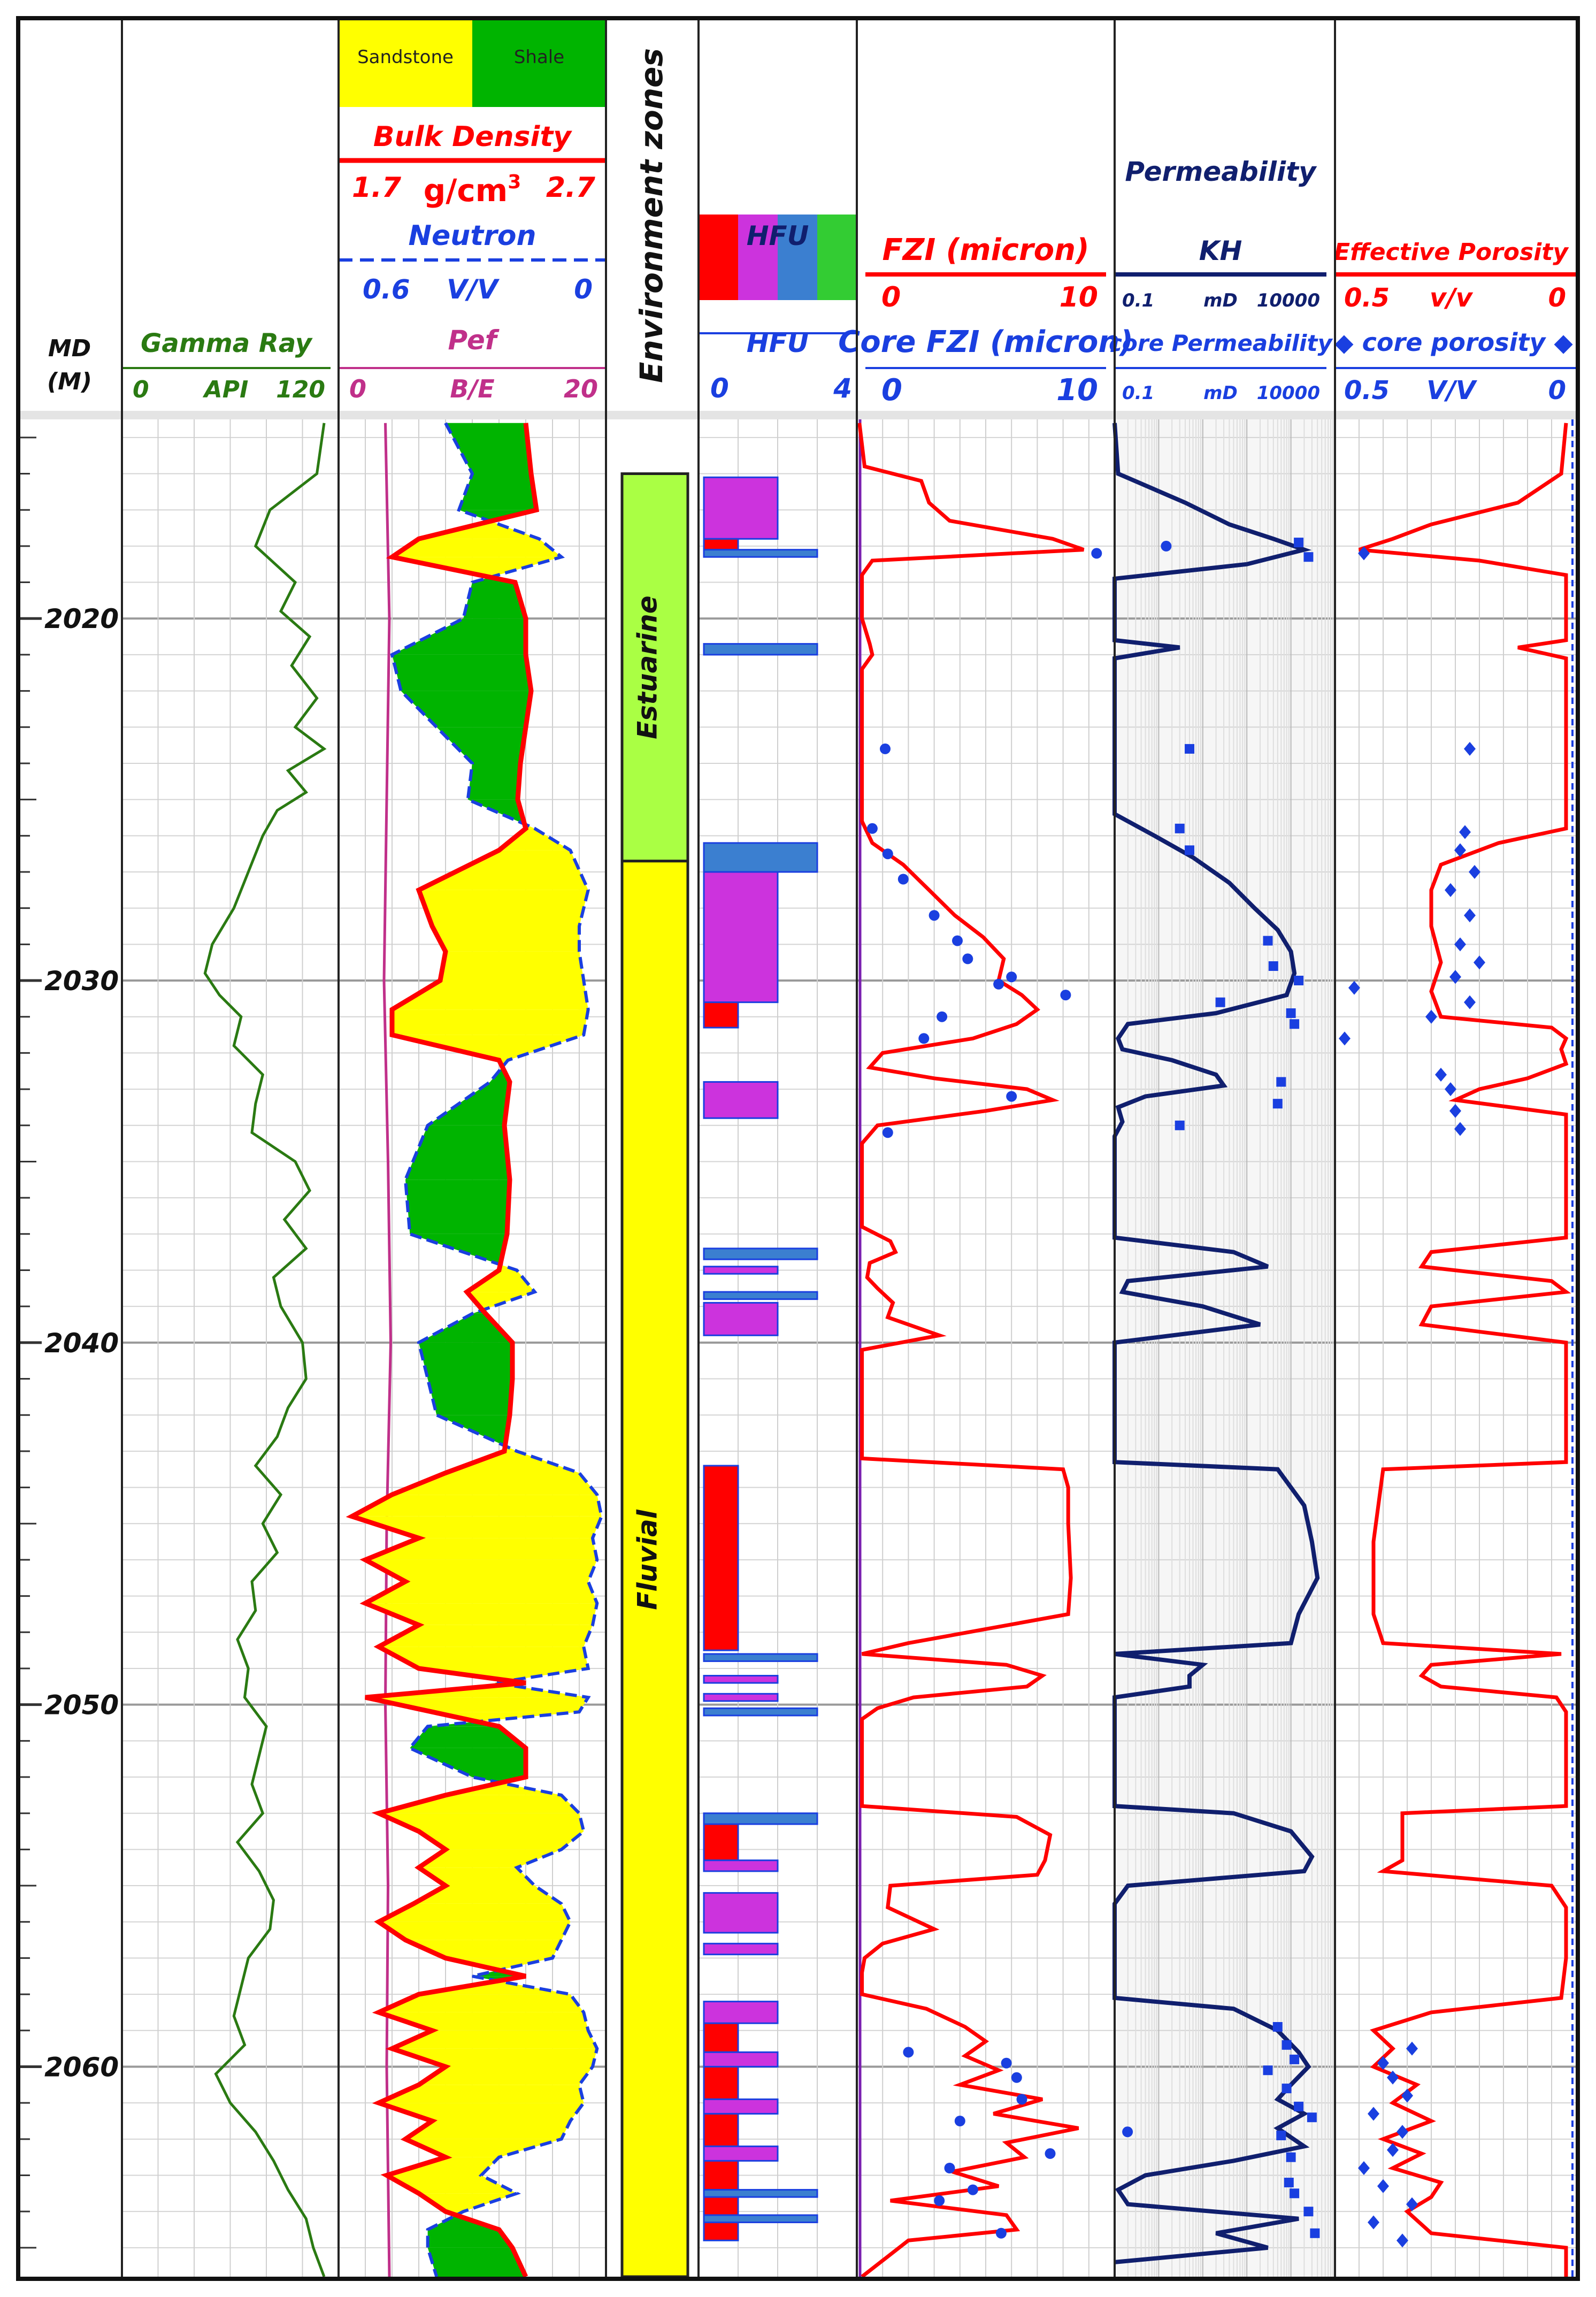  I want to click on core-fzi-title: Core FZI (micron), so click(985, 342).